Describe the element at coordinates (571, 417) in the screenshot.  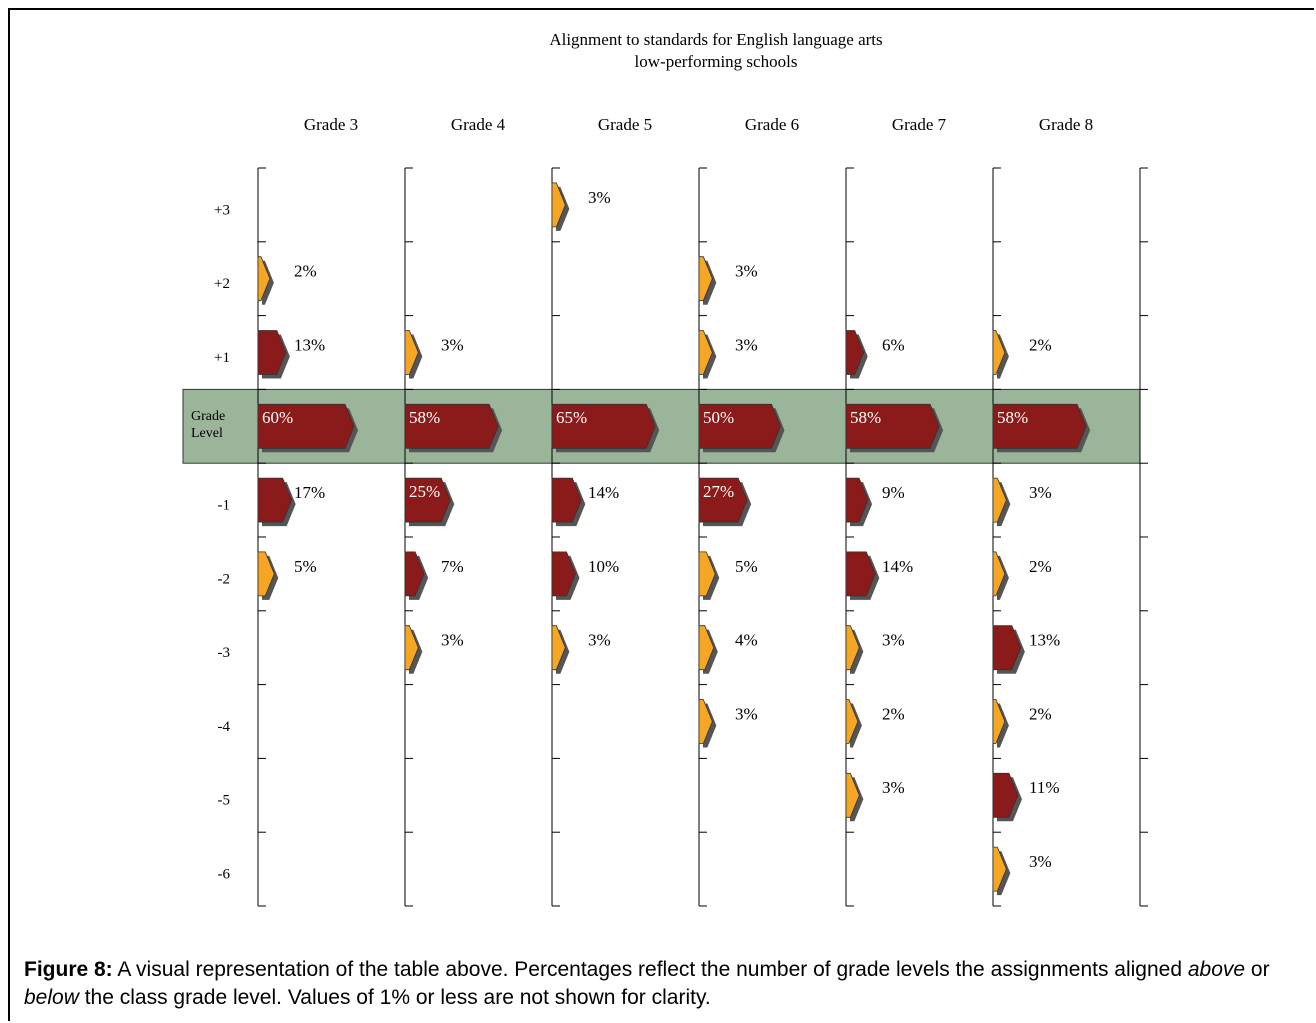
I see `value-label: 65%` at that location.